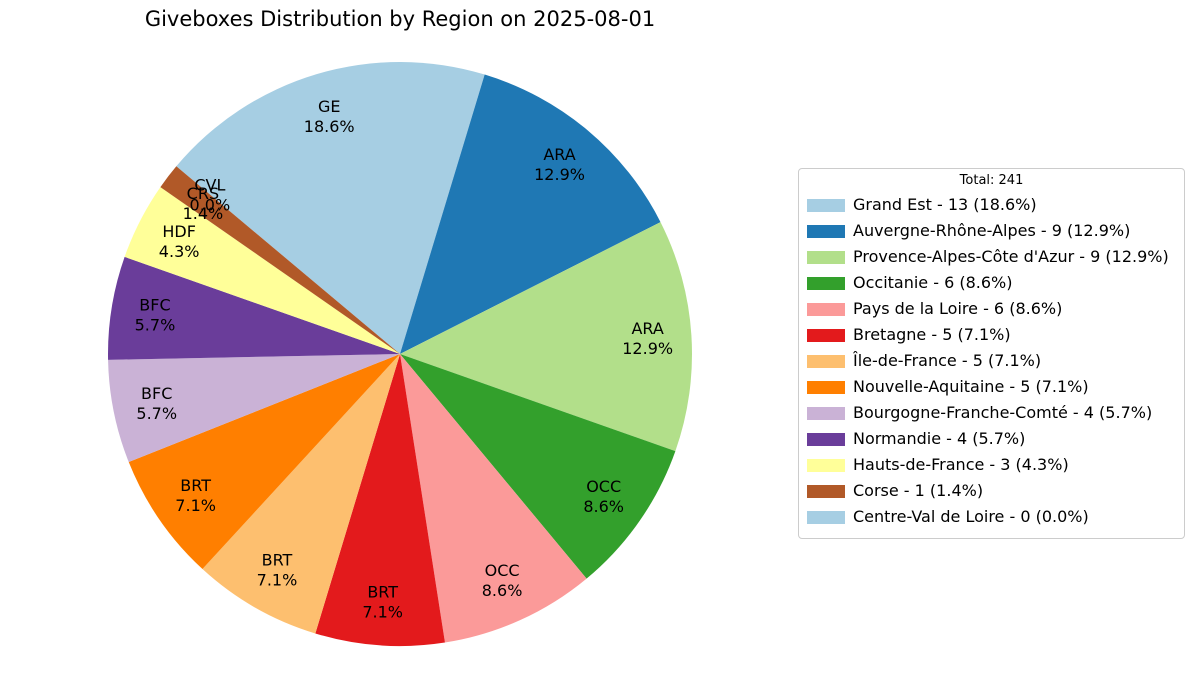 The image size is (1195, 684). What do you see at coordinates (947, 360) in the screenshot?
I see `legend-label: Île-de-France - 5 (7.1%)` at bounding box center [947, 360].